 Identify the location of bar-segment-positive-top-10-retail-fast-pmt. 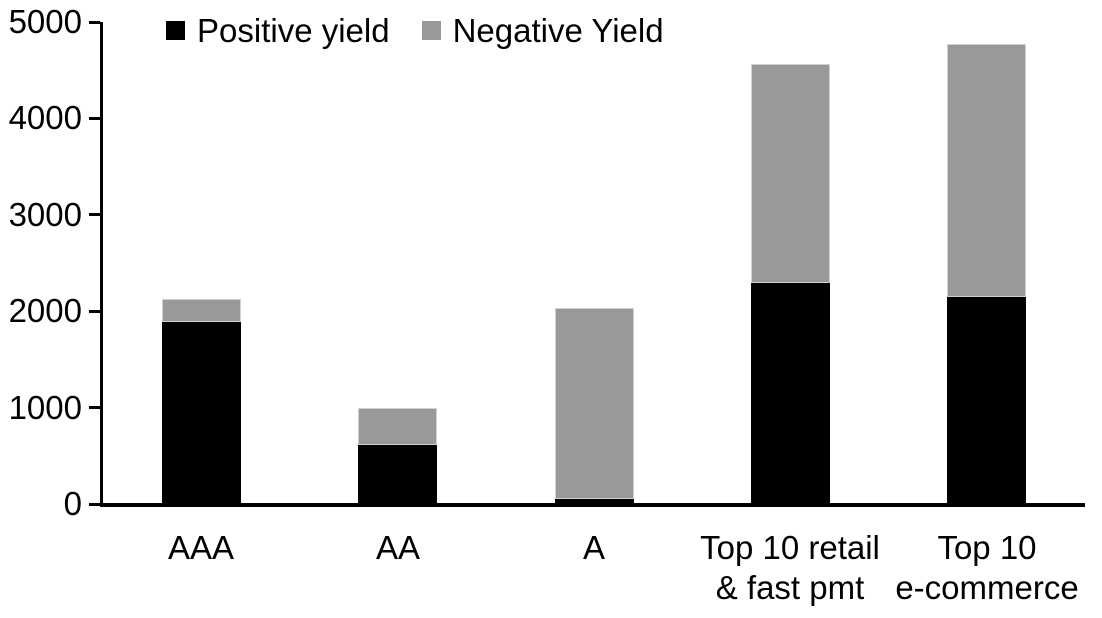
(790, 393).